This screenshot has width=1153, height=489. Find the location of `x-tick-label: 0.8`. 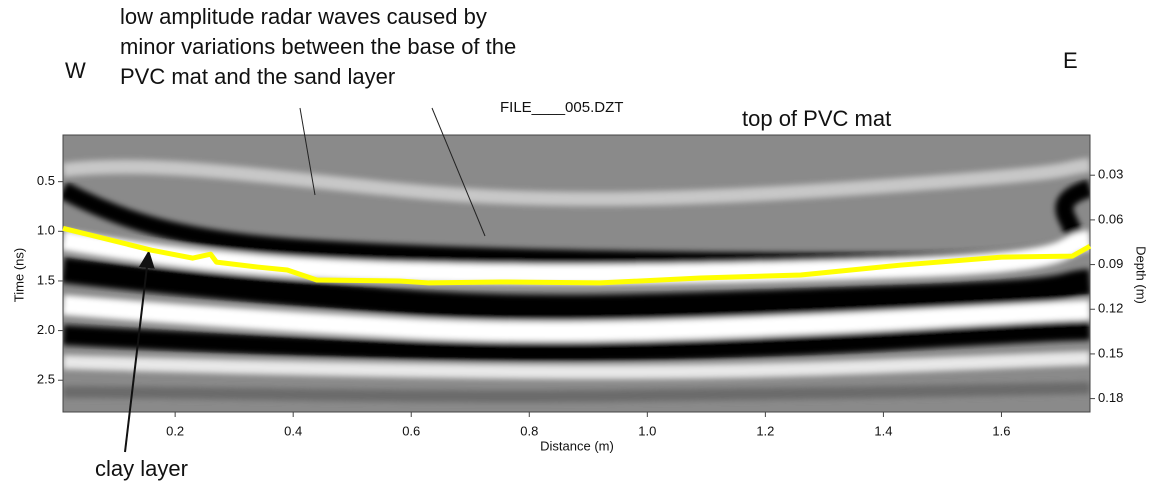

x-tick-label: 0.8 is located at coordinates (529, 430).